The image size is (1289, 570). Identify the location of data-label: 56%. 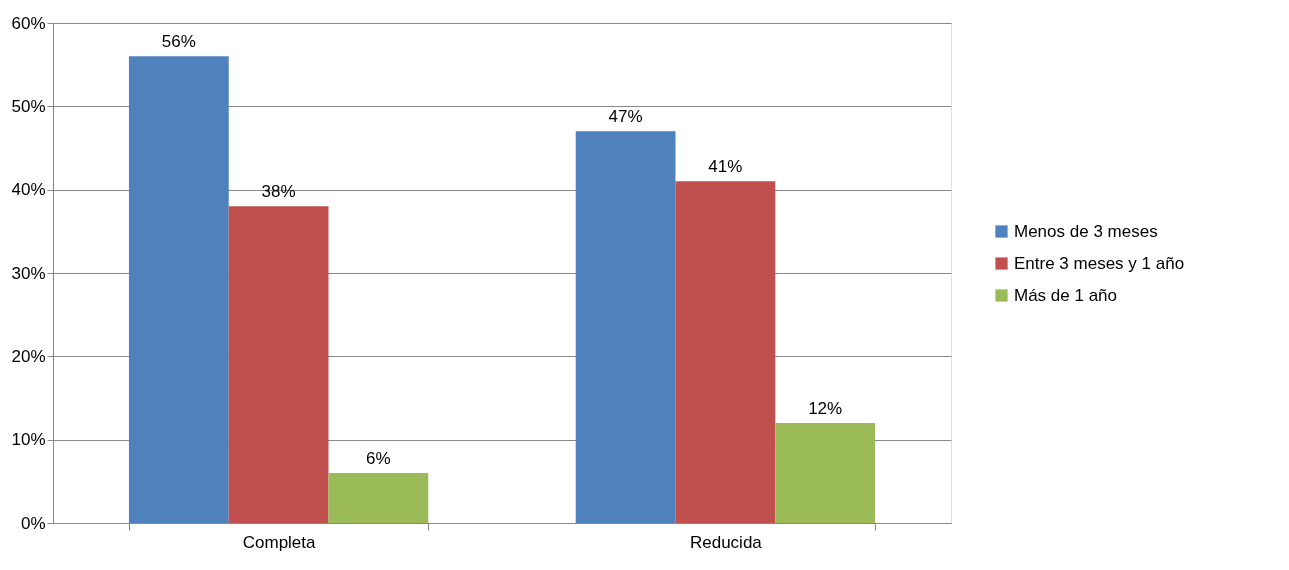
(178, 42).